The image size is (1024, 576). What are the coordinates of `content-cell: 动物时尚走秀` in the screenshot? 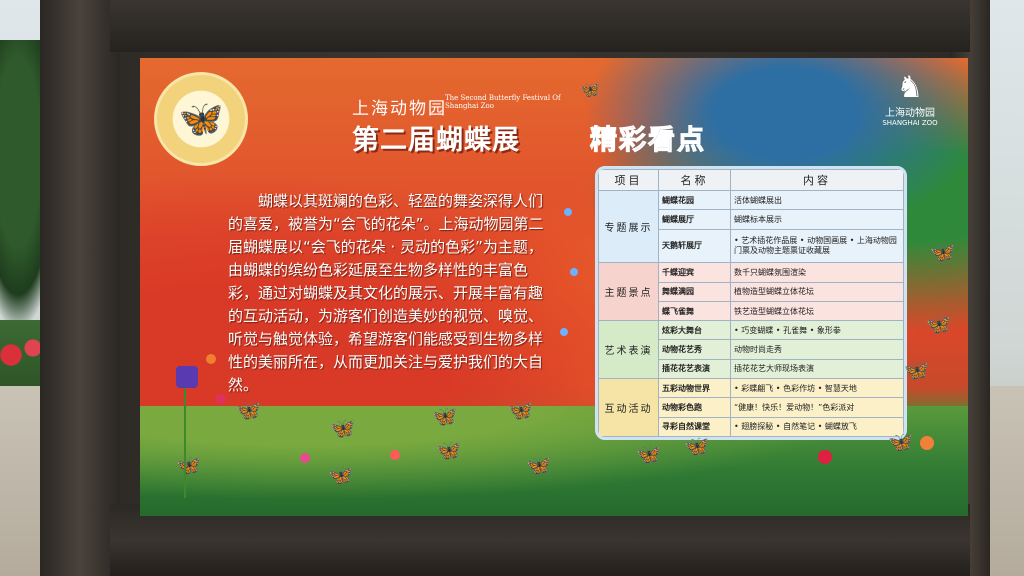 It's located at (817, 349).